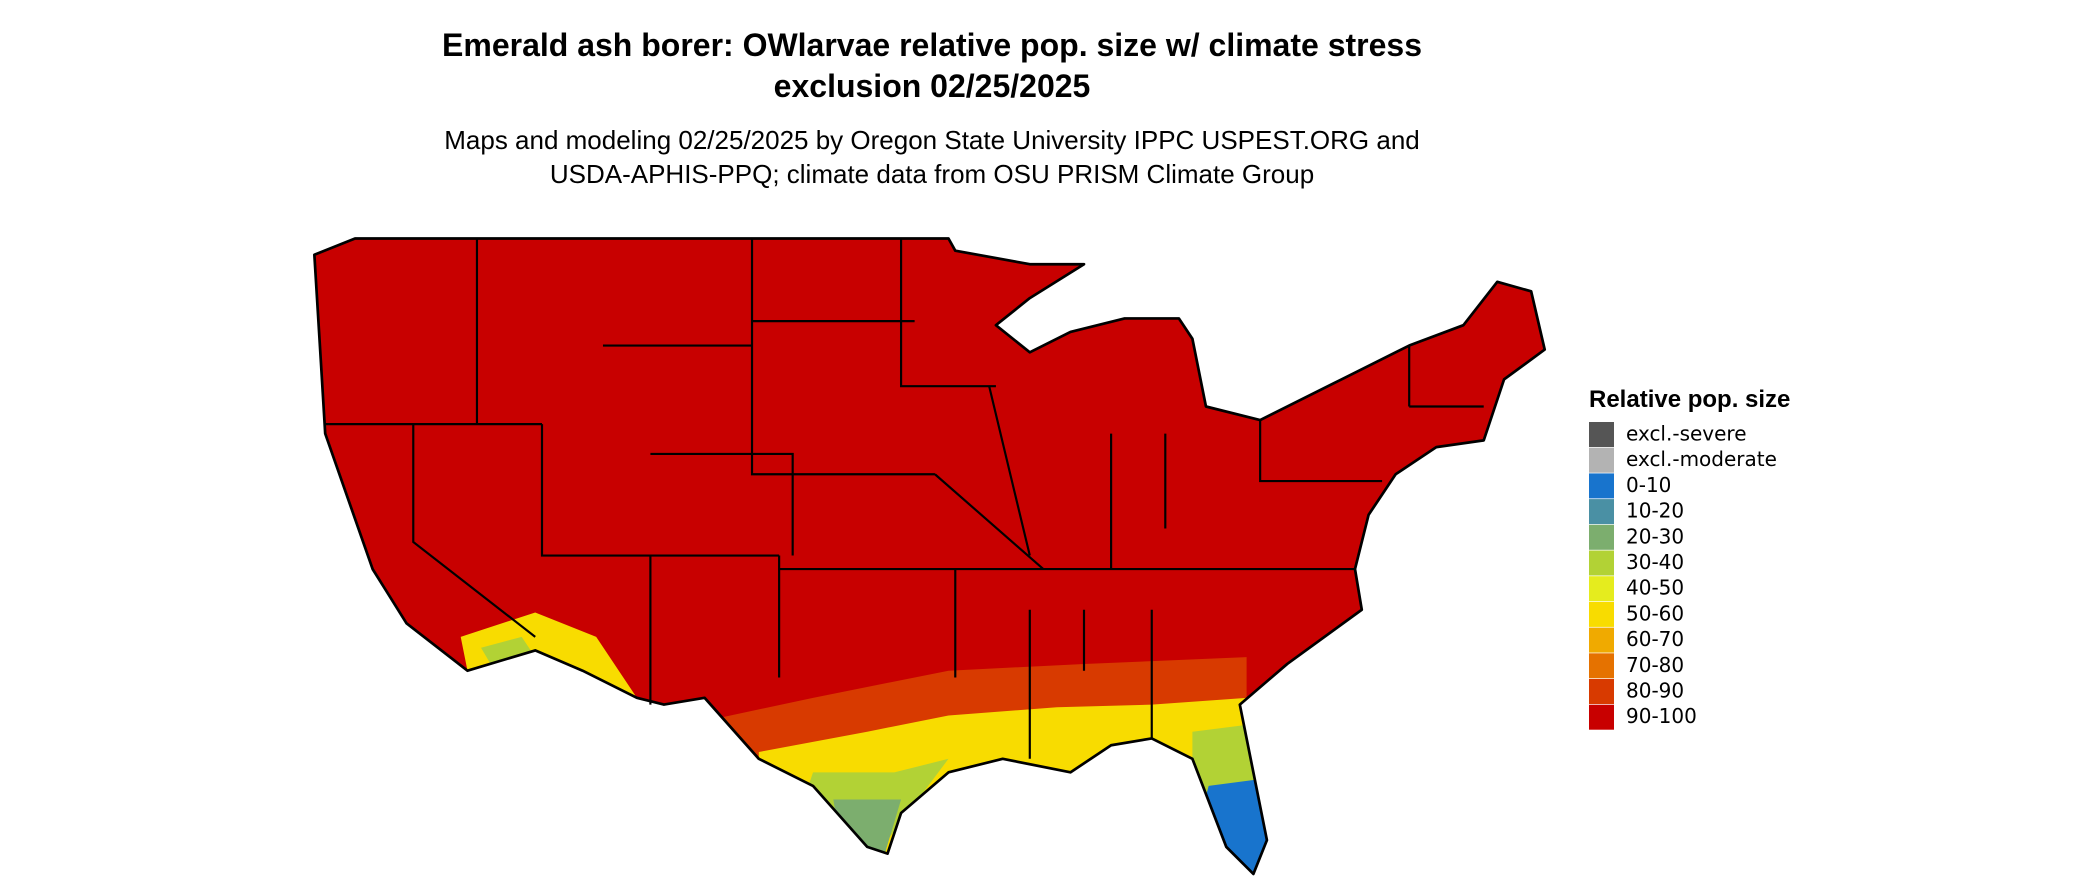  Describe the element at coordinates (1686, 434) in the screenshot. I see `legend-label: excl.-severe` at that location.